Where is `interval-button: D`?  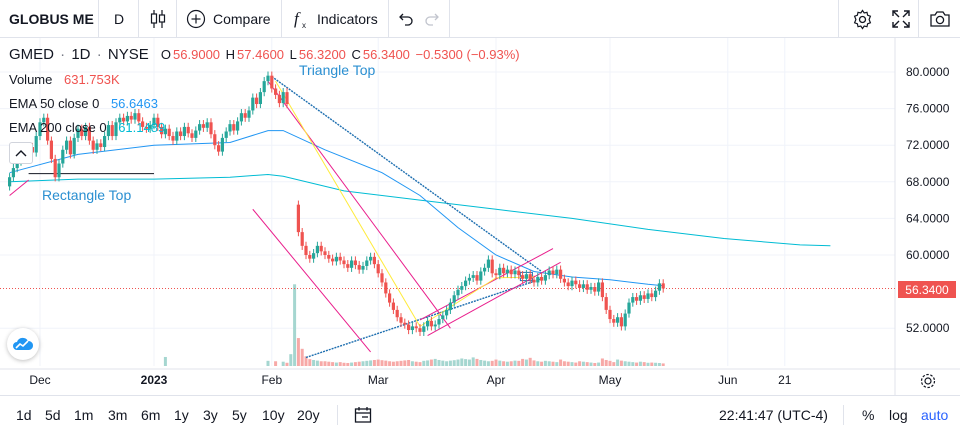
interval-button: D is located at coordinates (119, 19).